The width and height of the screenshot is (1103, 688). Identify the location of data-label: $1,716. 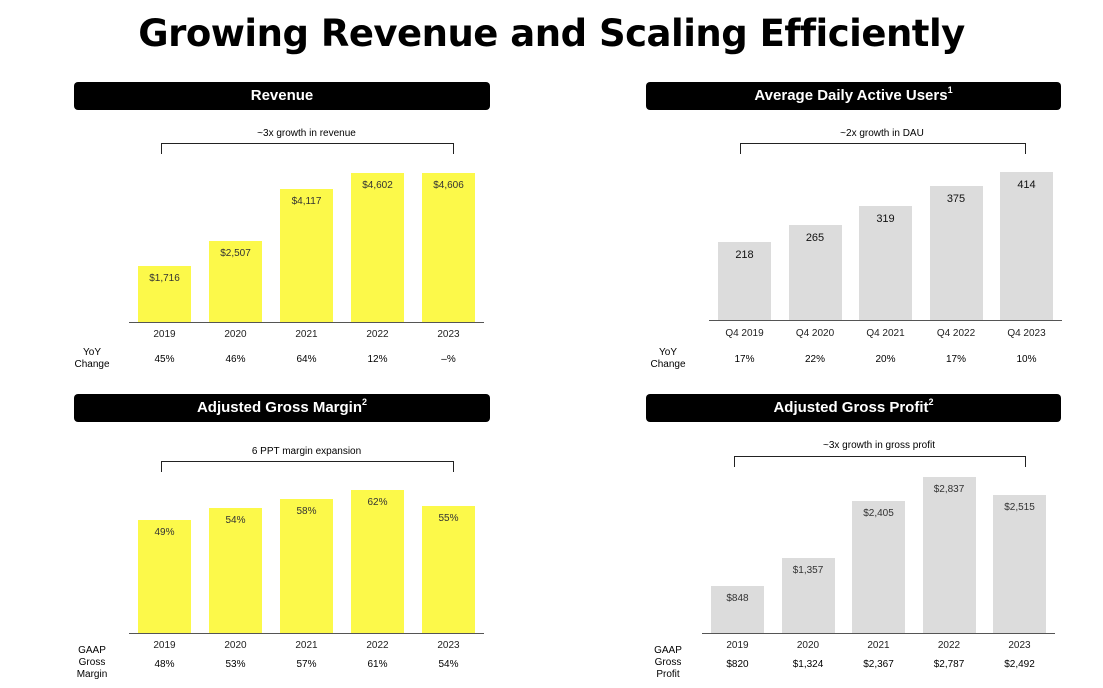
(164, 279).